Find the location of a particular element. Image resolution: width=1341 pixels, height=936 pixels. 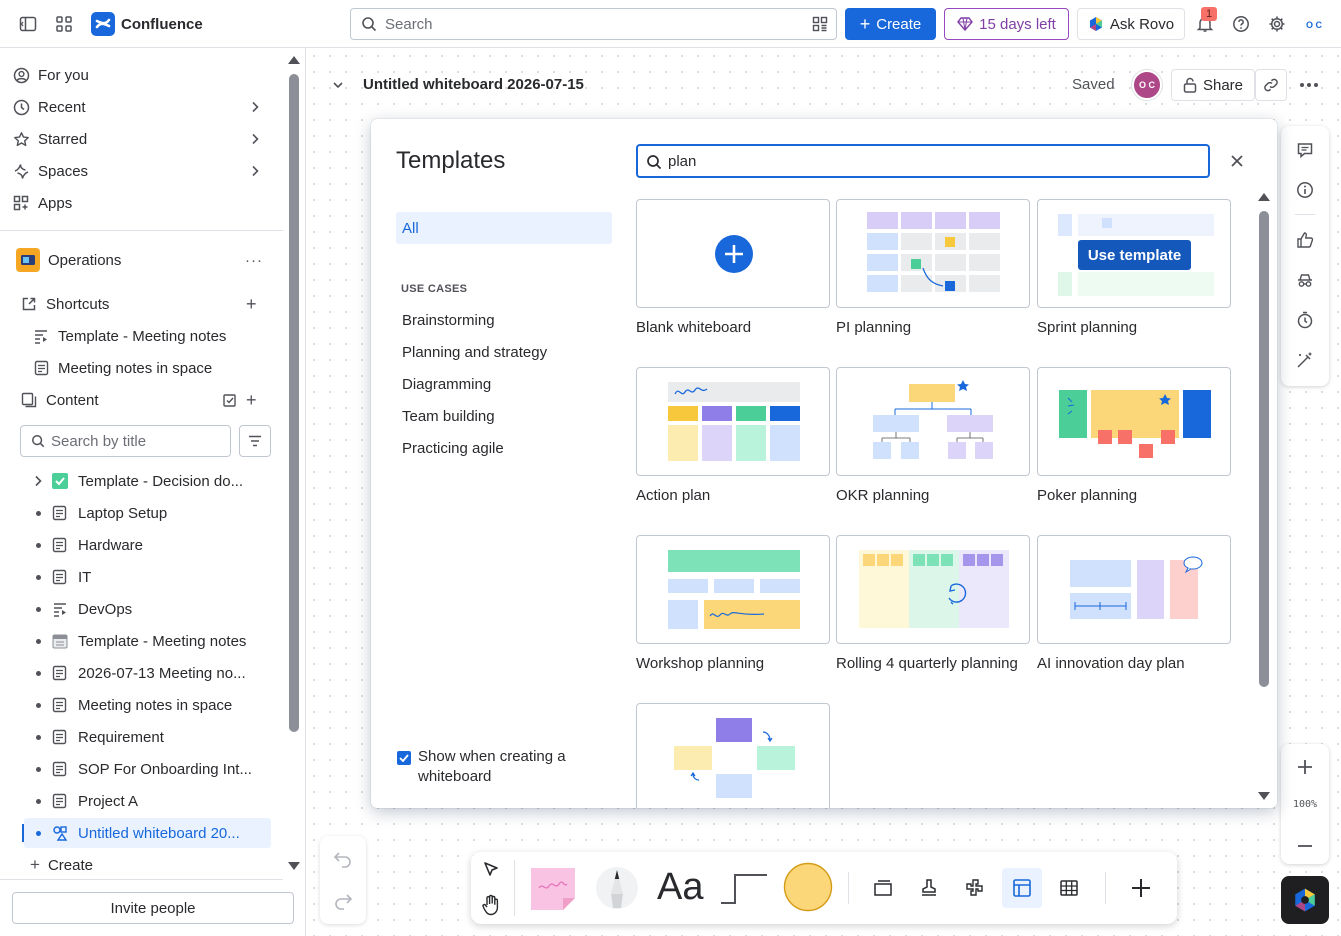

template-card-blank-whiteboard: Blank whiteboard is located at coordinates (733, 267).